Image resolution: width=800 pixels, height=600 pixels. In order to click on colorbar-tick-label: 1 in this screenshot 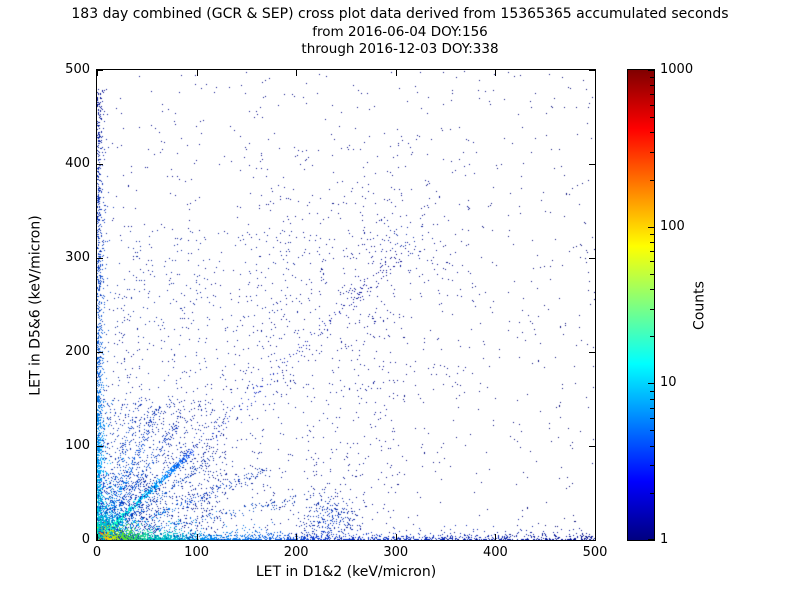, I will do `click(664, 539)`.